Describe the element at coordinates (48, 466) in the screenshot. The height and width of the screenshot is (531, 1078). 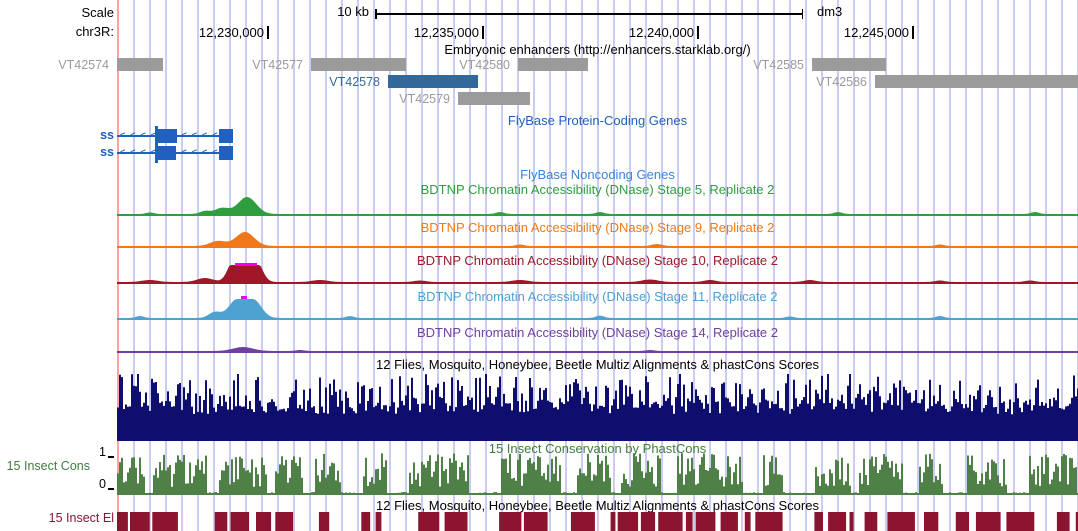
I see `conservation-left-label: 15 Insect Cons` at that location.